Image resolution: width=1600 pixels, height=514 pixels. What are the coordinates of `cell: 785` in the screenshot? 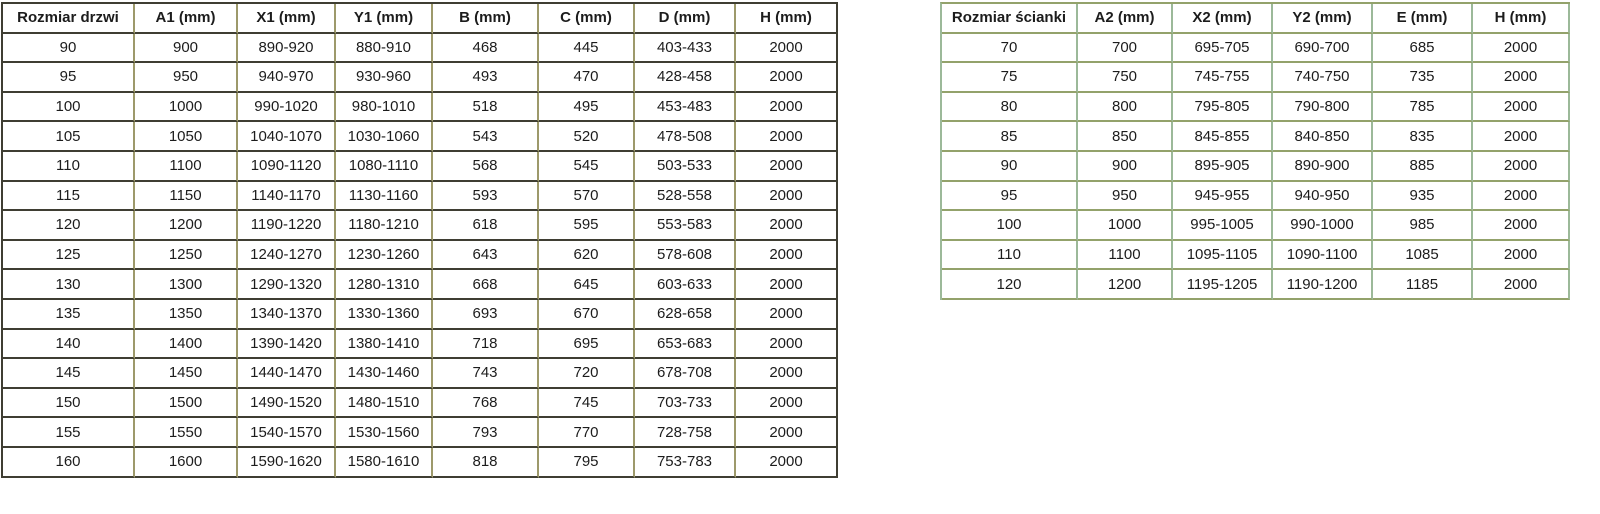 It's located at (1423, 107).